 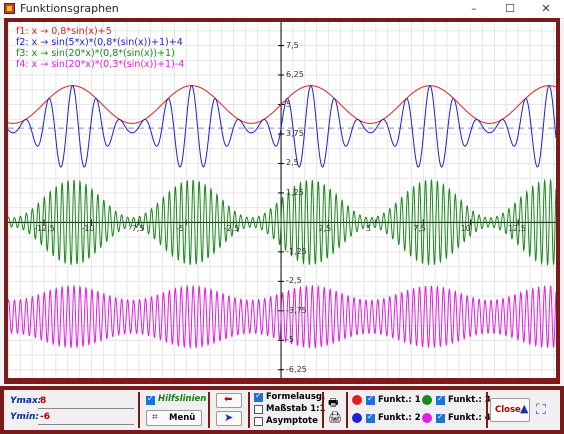 What do you see at coordinates (469, 418) in the screenshot?
I see `funkt4-label: Funkt.: 4` at bounding box center [469, 418].